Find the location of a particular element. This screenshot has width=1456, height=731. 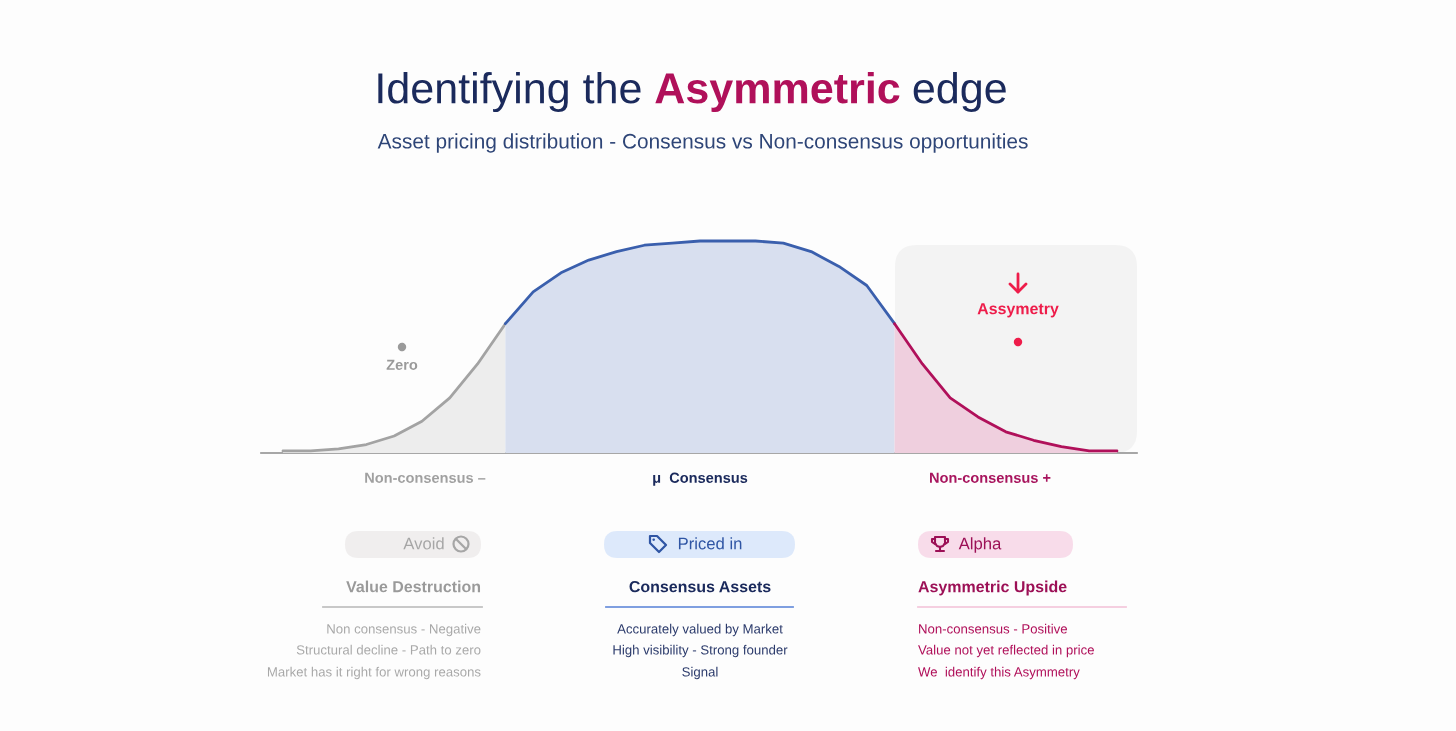

text: Market has it right for wrong reasons is located at coordinates (374, 673).